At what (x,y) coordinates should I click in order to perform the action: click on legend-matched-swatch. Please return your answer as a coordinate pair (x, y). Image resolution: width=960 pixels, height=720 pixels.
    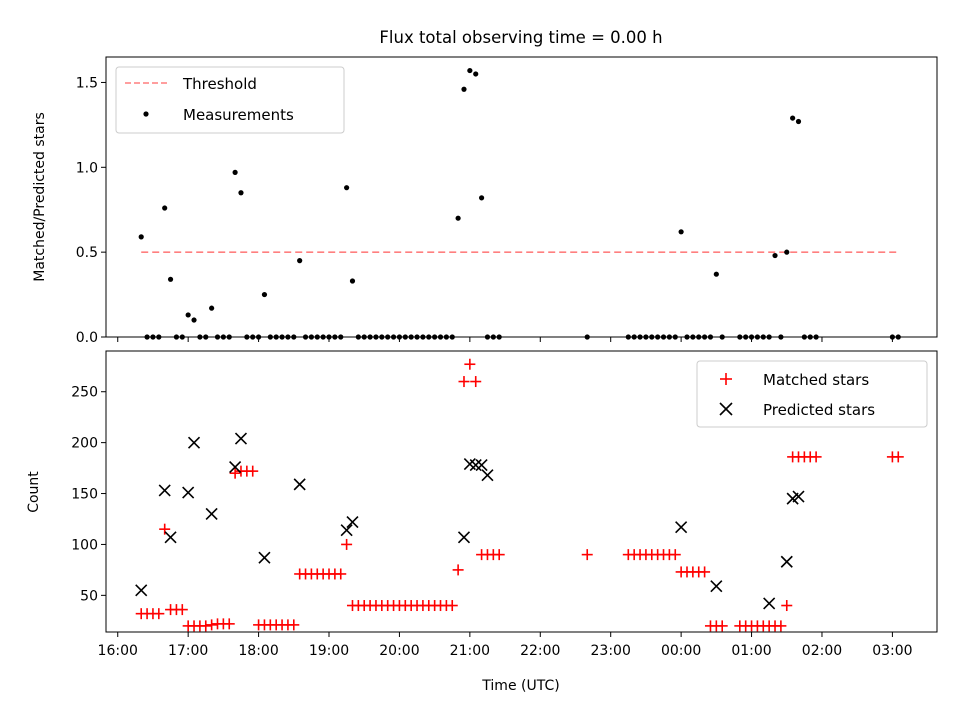
    Looking at the image, I should click on (726, 379).